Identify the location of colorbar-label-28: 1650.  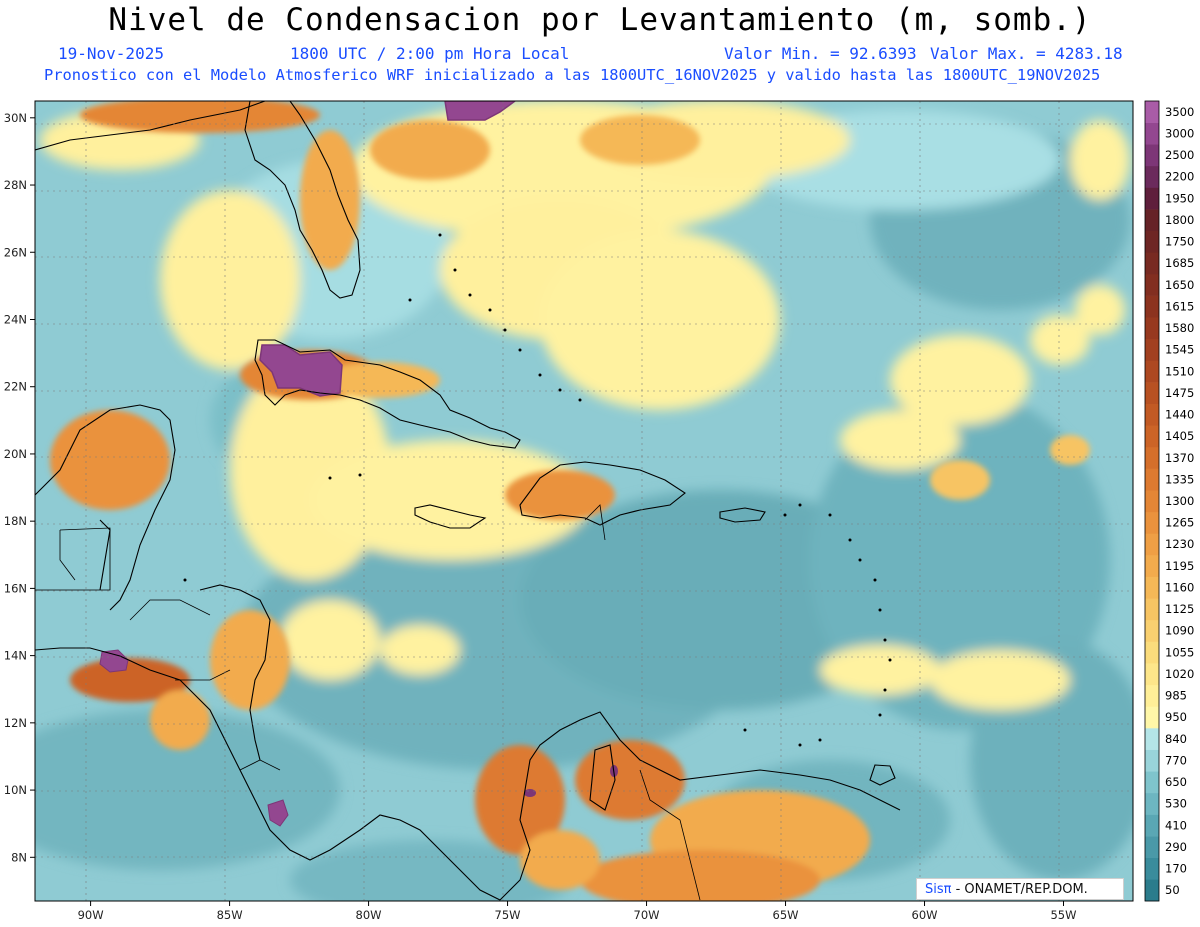
(1179, 285).